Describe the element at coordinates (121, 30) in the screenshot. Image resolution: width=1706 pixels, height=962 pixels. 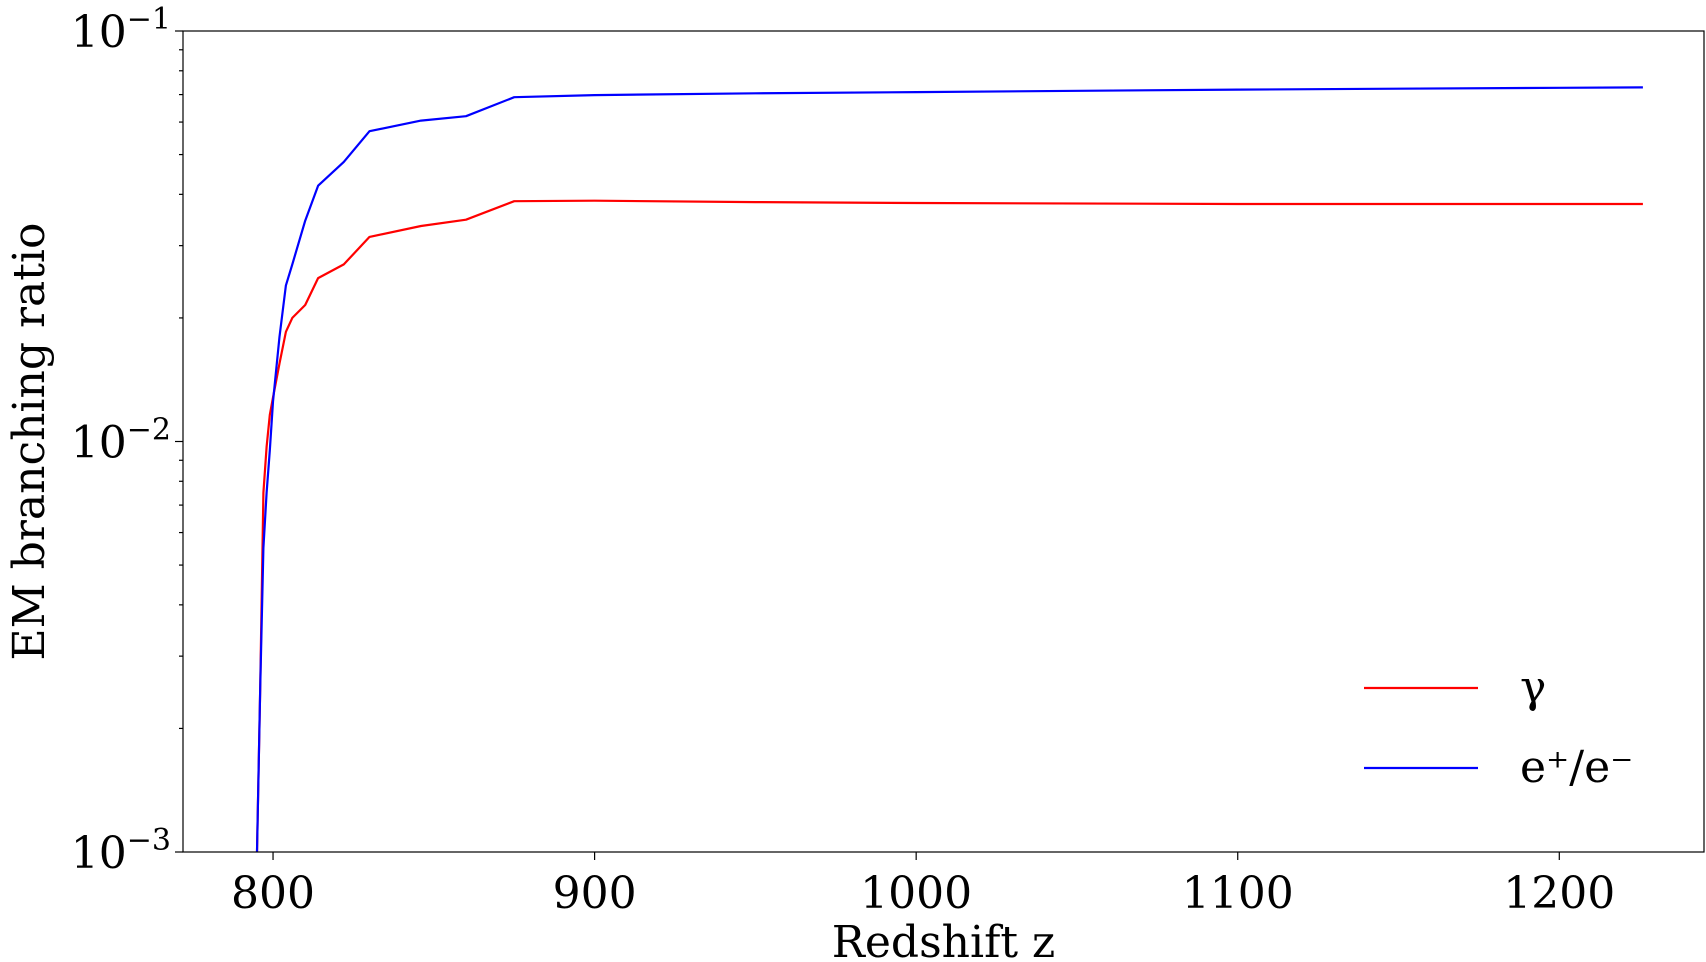
I see `y-tick-label: 10⁻¹` at that location.